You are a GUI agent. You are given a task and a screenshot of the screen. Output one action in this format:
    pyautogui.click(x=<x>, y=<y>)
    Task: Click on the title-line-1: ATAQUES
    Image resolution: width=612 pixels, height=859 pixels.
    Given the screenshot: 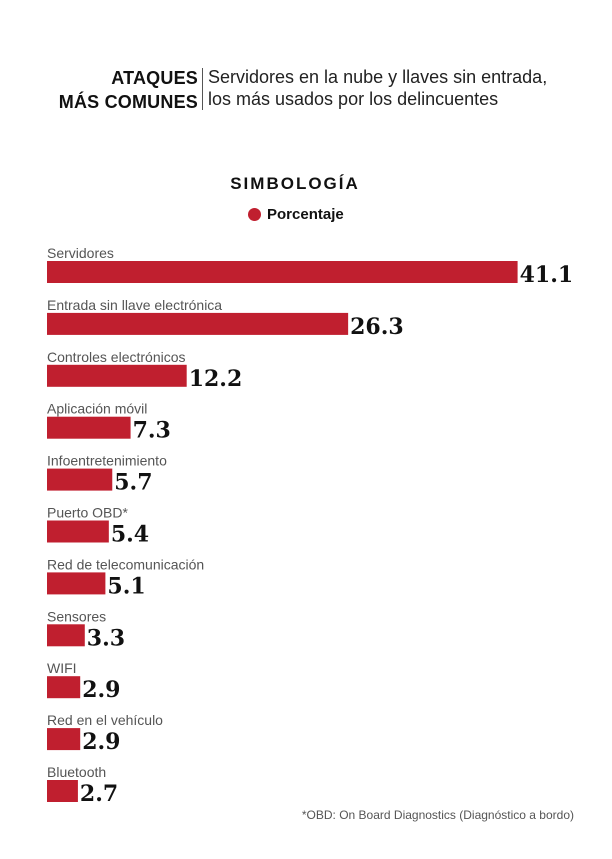 What is the action you would take?
    pyautogui.click(x=154, y=78)
    